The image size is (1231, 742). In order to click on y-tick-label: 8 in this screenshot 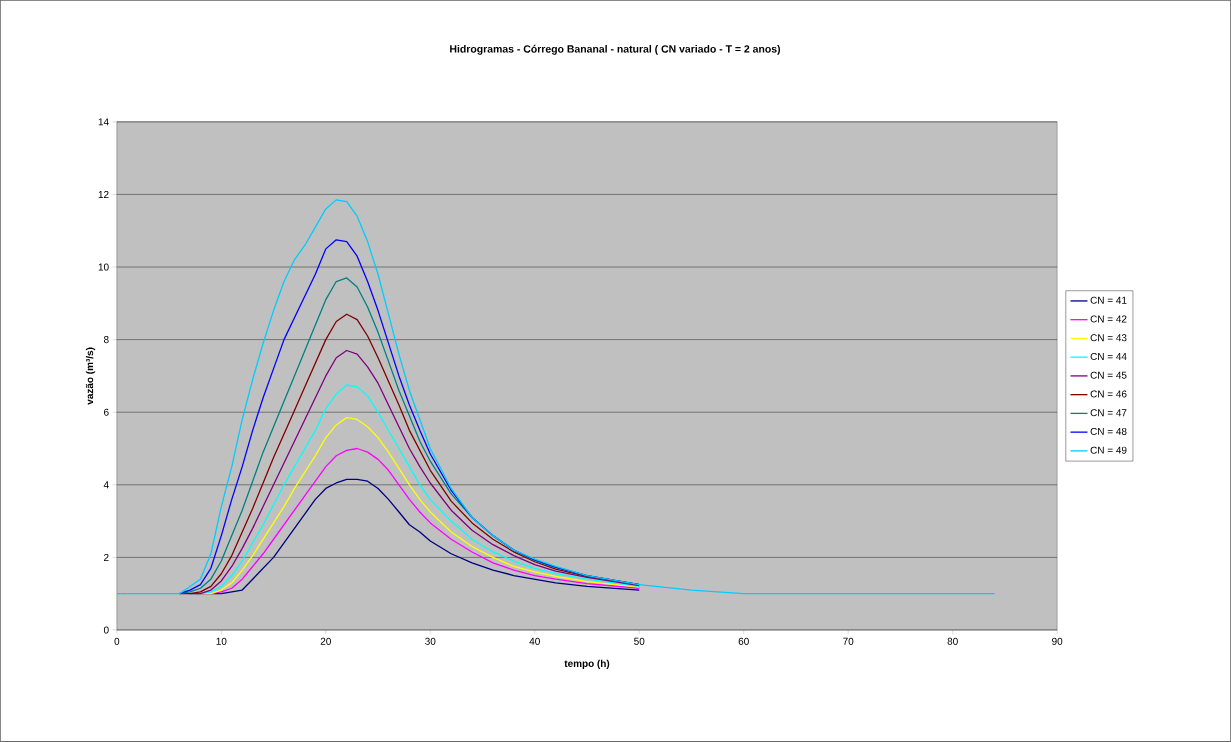, I will do `click(106, 340)`.